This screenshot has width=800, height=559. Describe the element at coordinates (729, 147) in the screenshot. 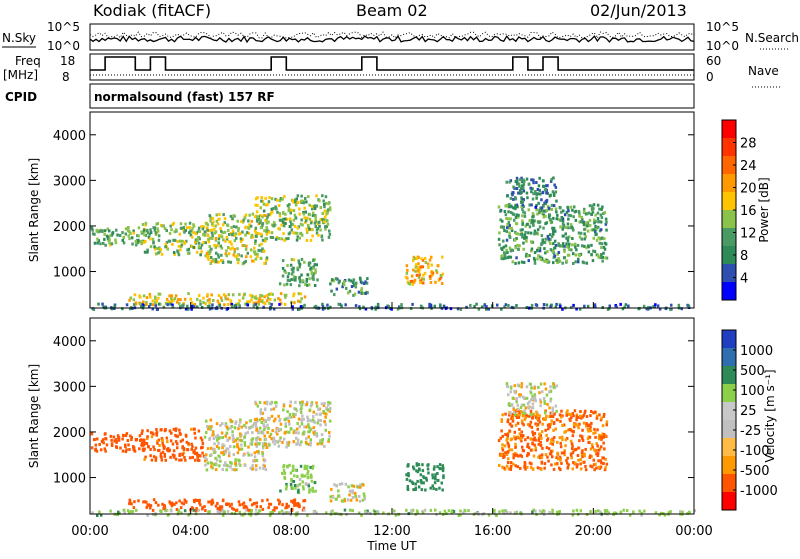

I see `colorbar-segment` at that location.